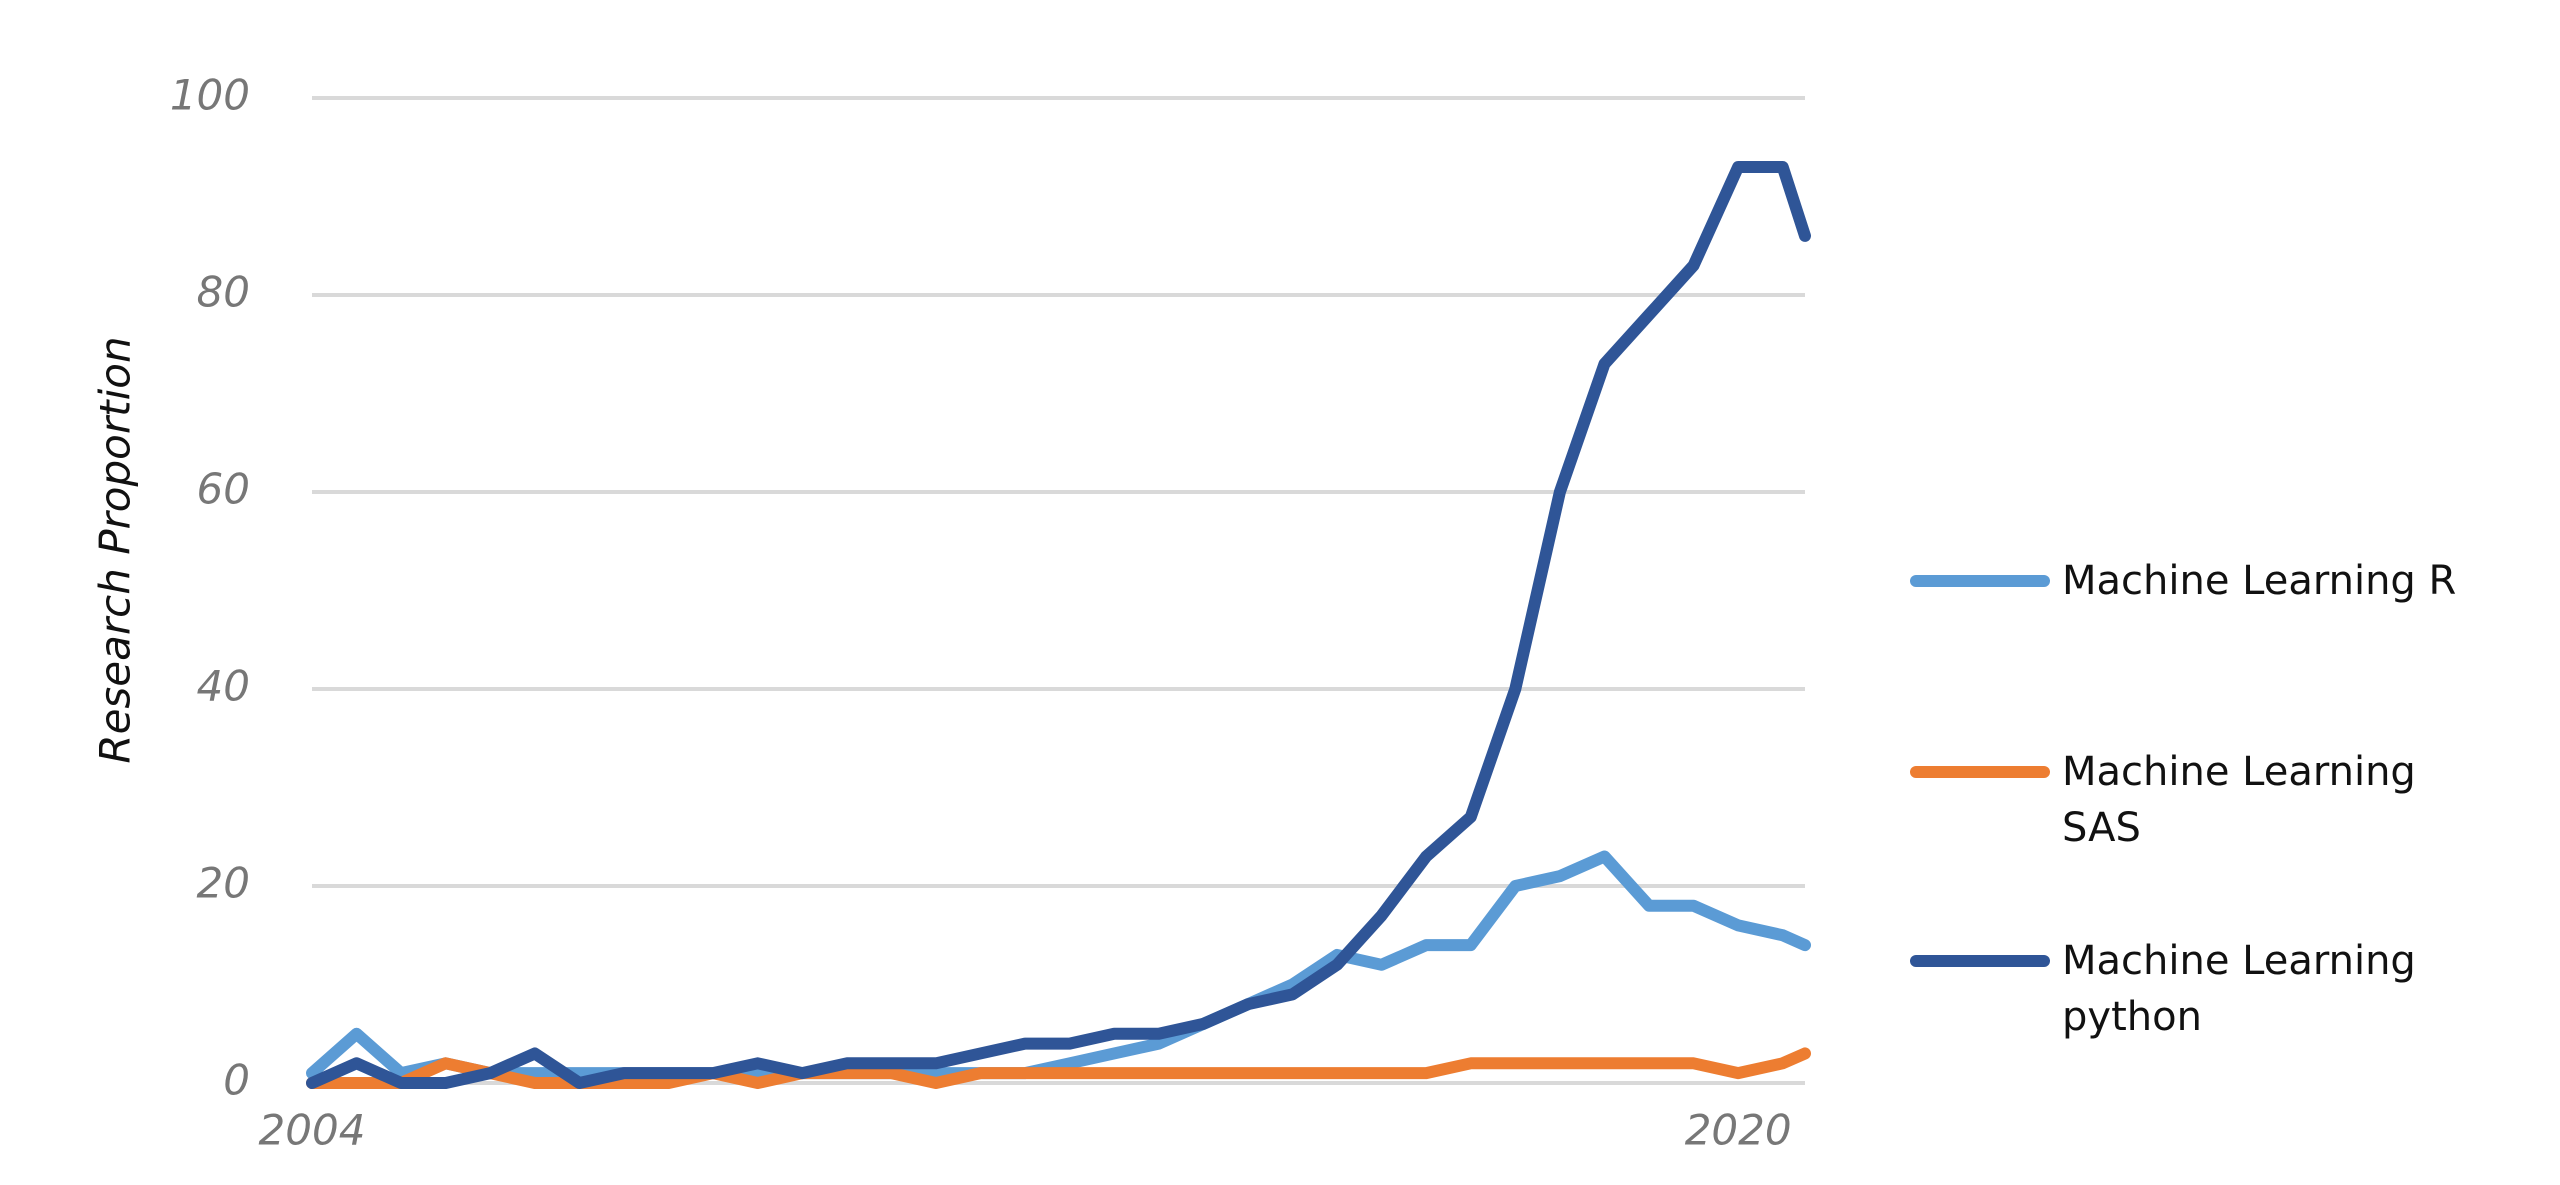 Image resolution: width=2560 pixels, height=1185 pixels. Describe the element at coordinates (1058, 1068) in the screenshot. I see `line` at that location.